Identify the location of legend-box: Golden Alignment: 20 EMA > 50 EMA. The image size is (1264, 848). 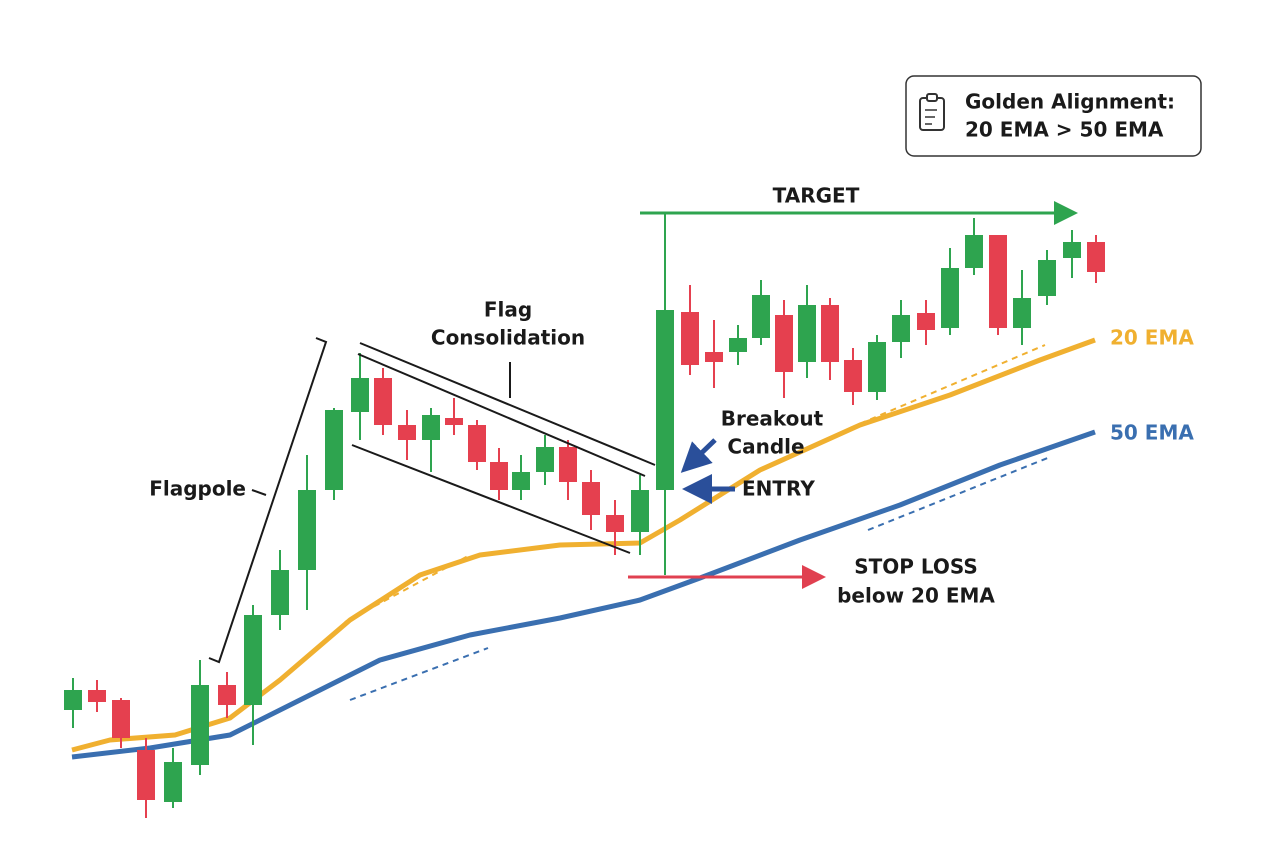
(1053, 116).